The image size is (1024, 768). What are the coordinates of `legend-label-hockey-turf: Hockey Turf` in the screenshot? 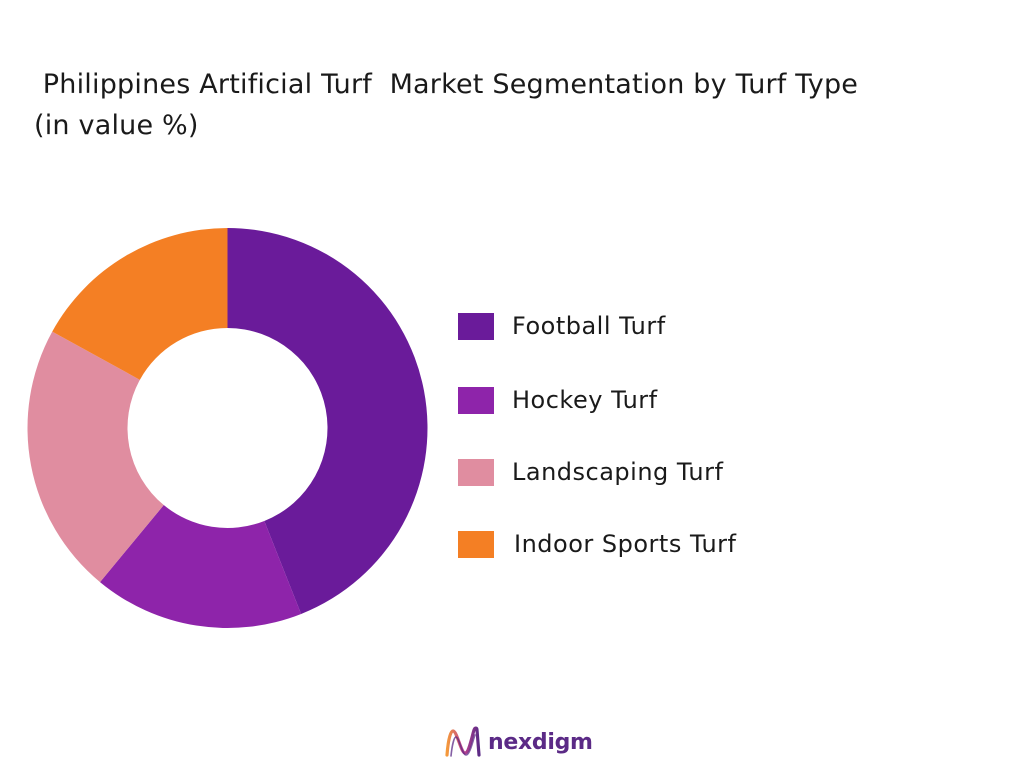 It's located at (585, 400).